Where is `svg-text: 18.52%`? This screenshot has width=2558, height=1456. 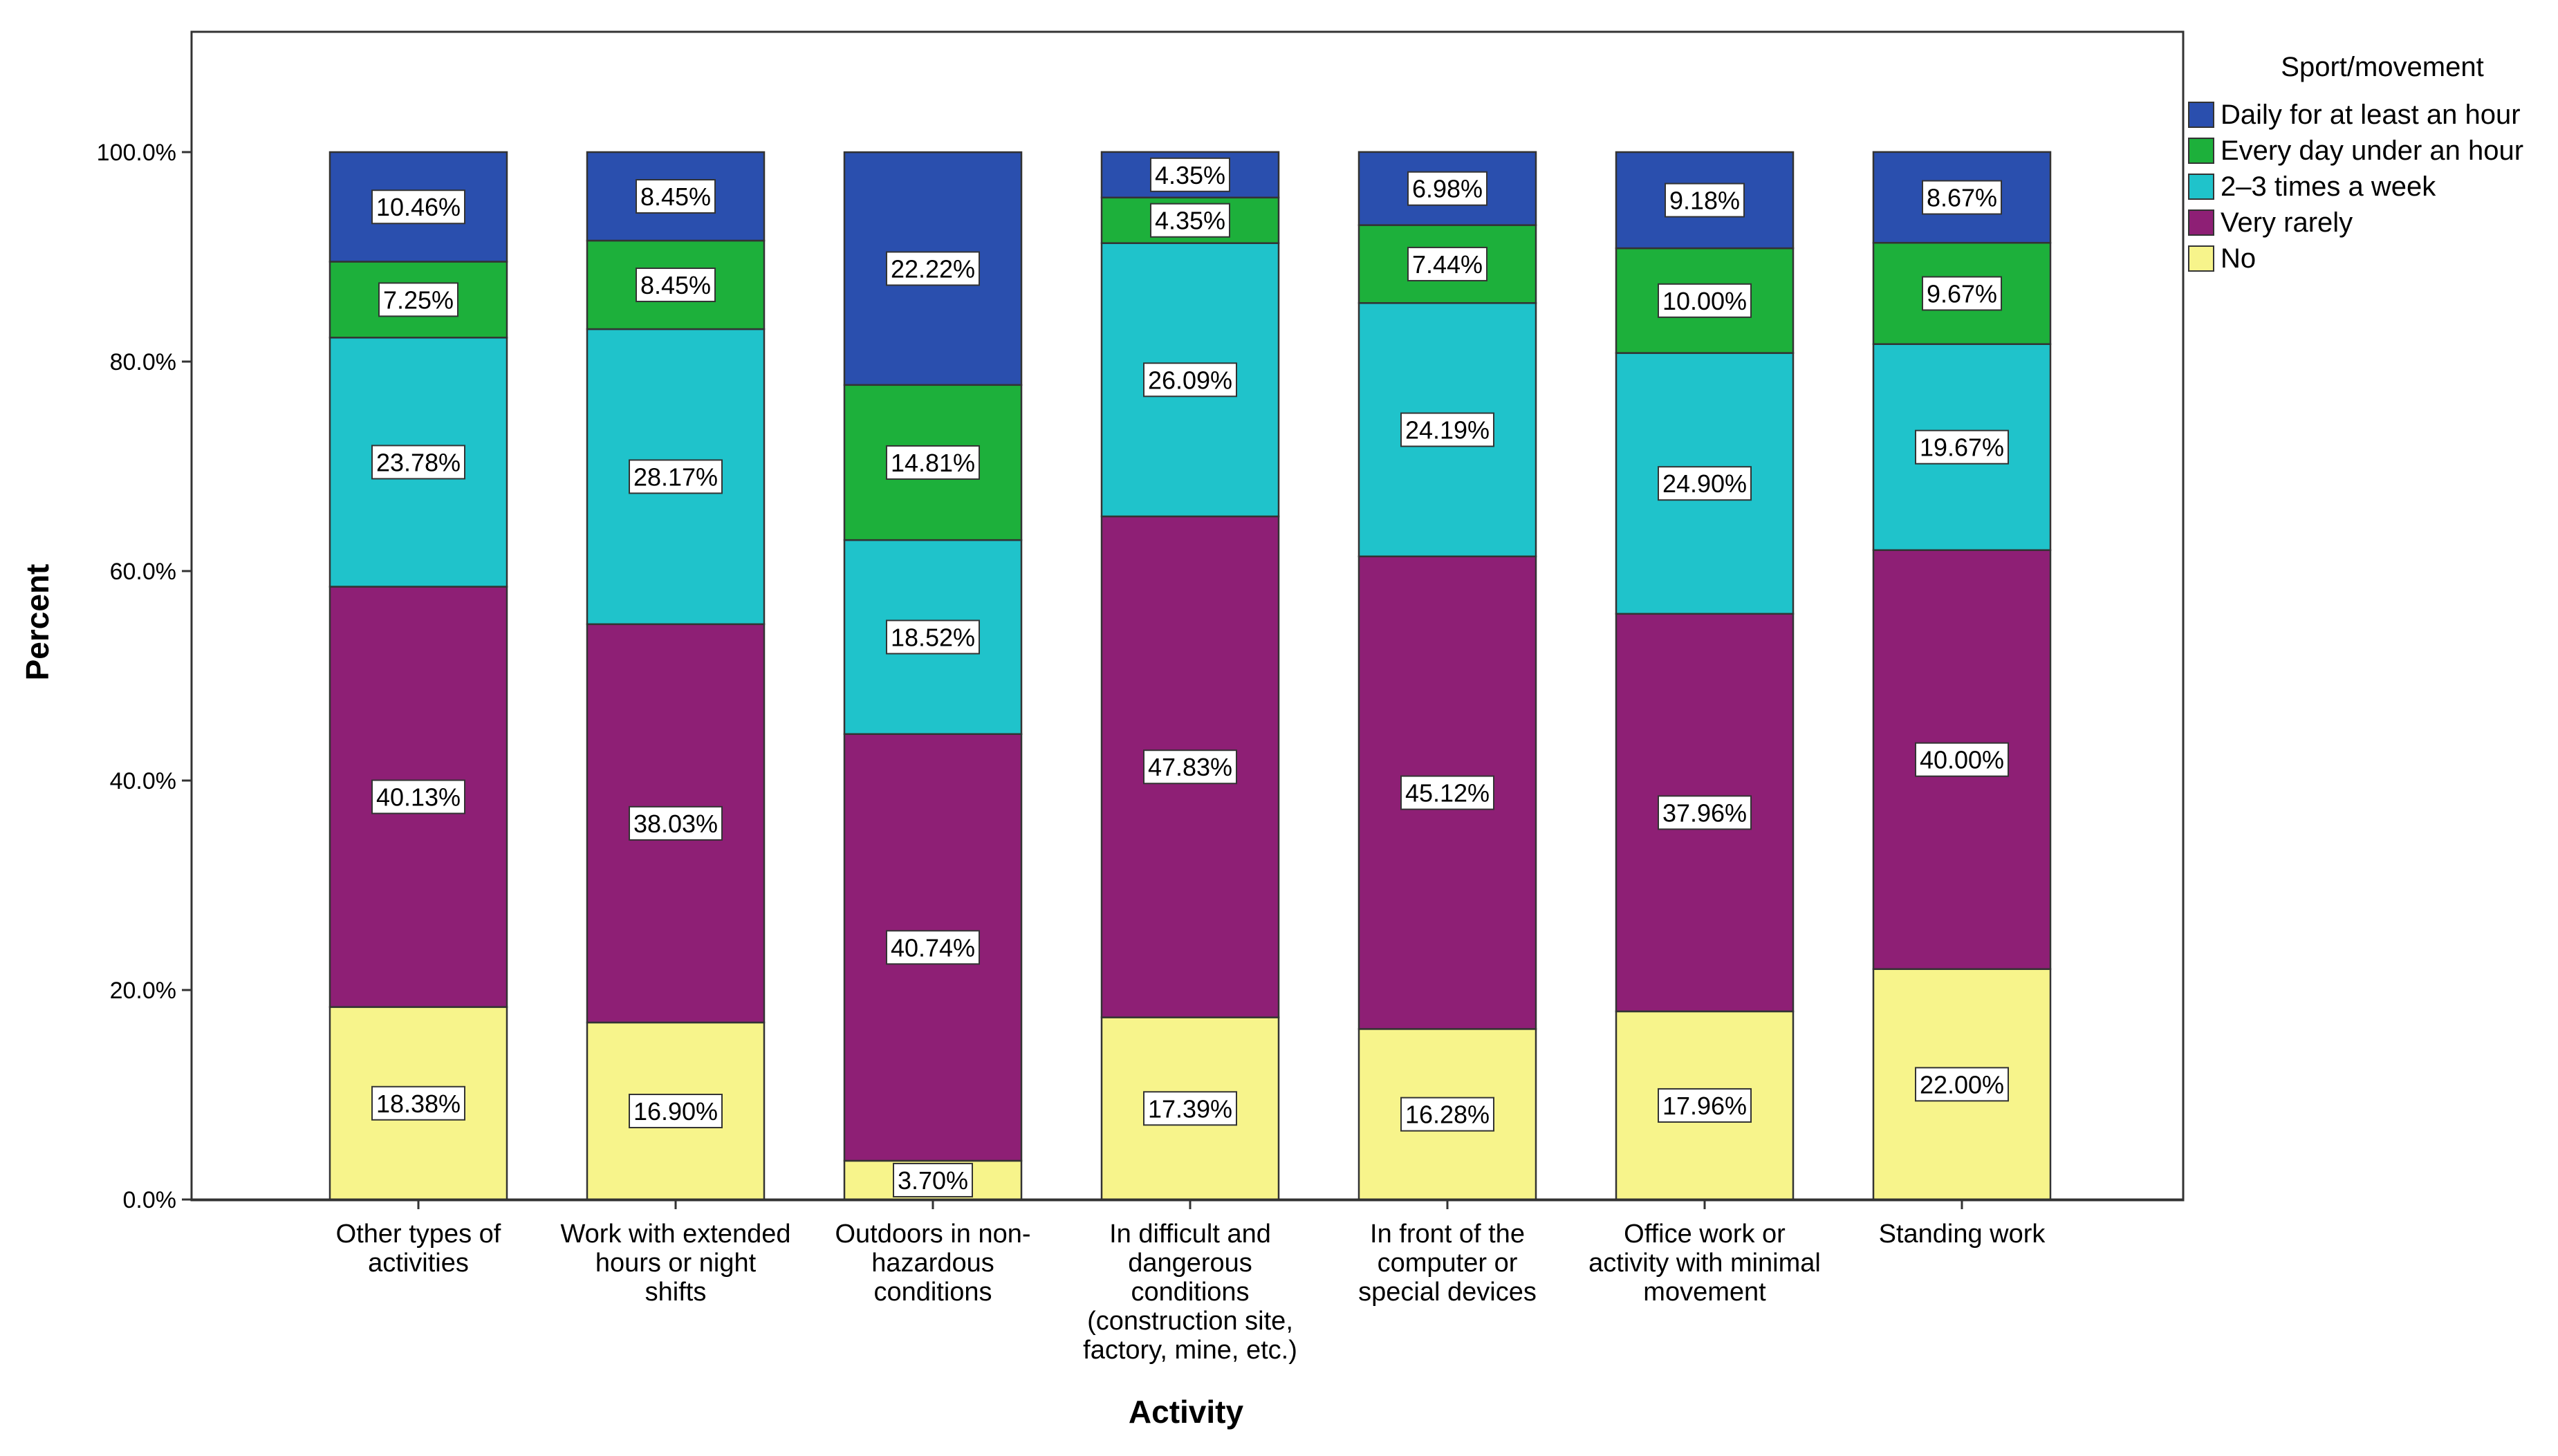 svg-text: 18.52% is located at coordinates (933, 637).